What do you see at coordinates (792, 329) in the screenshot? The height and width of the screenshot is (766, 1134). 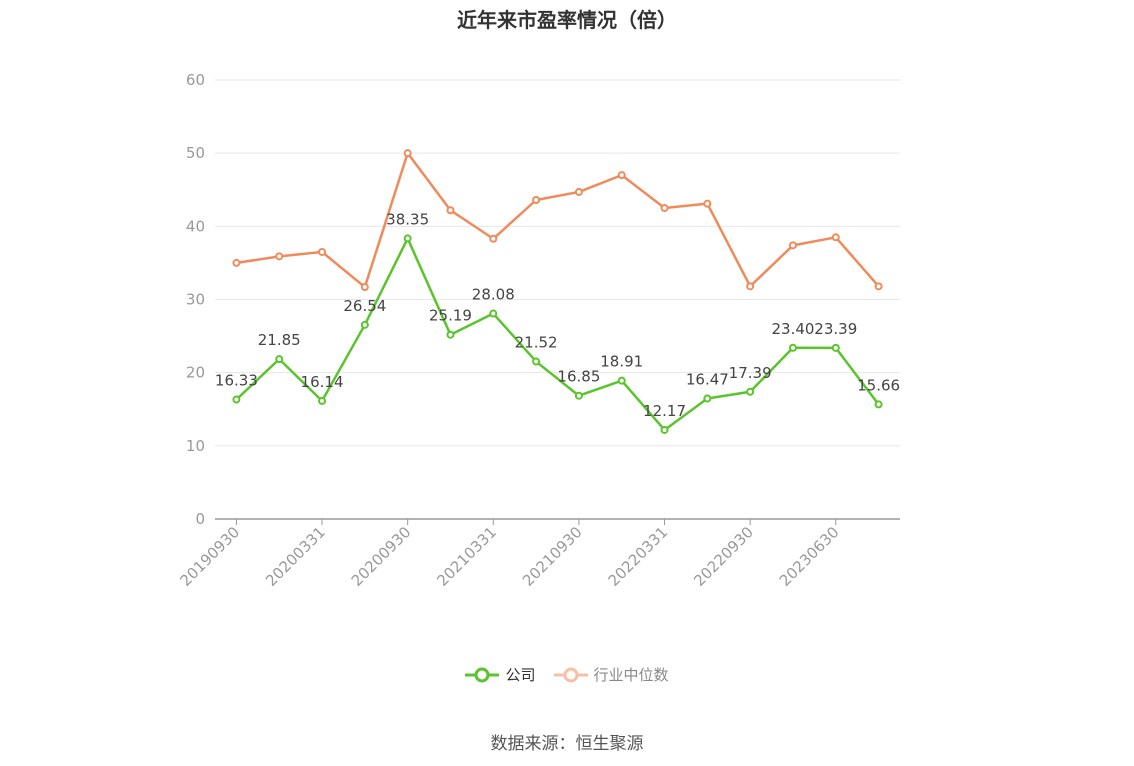 I see `data-label: 23.40` at bounding box center [792, 329].